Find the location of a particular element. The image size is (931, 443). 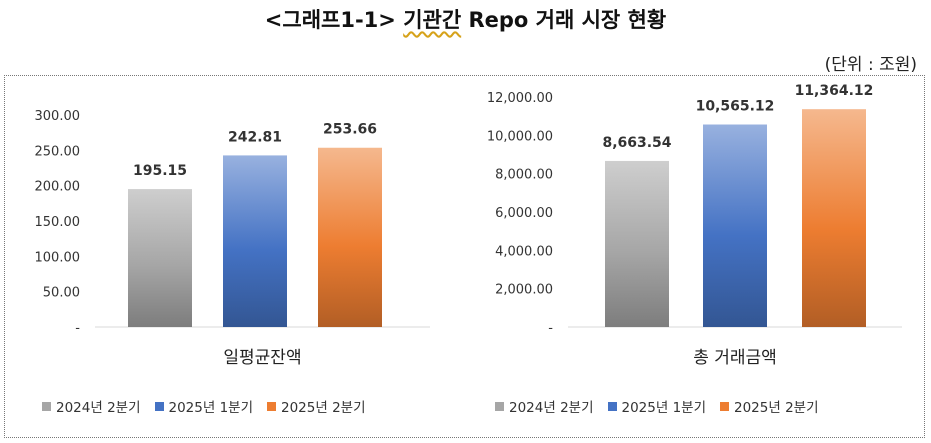

y-tick-label: 150.00 is located at coordinates (58, 222).